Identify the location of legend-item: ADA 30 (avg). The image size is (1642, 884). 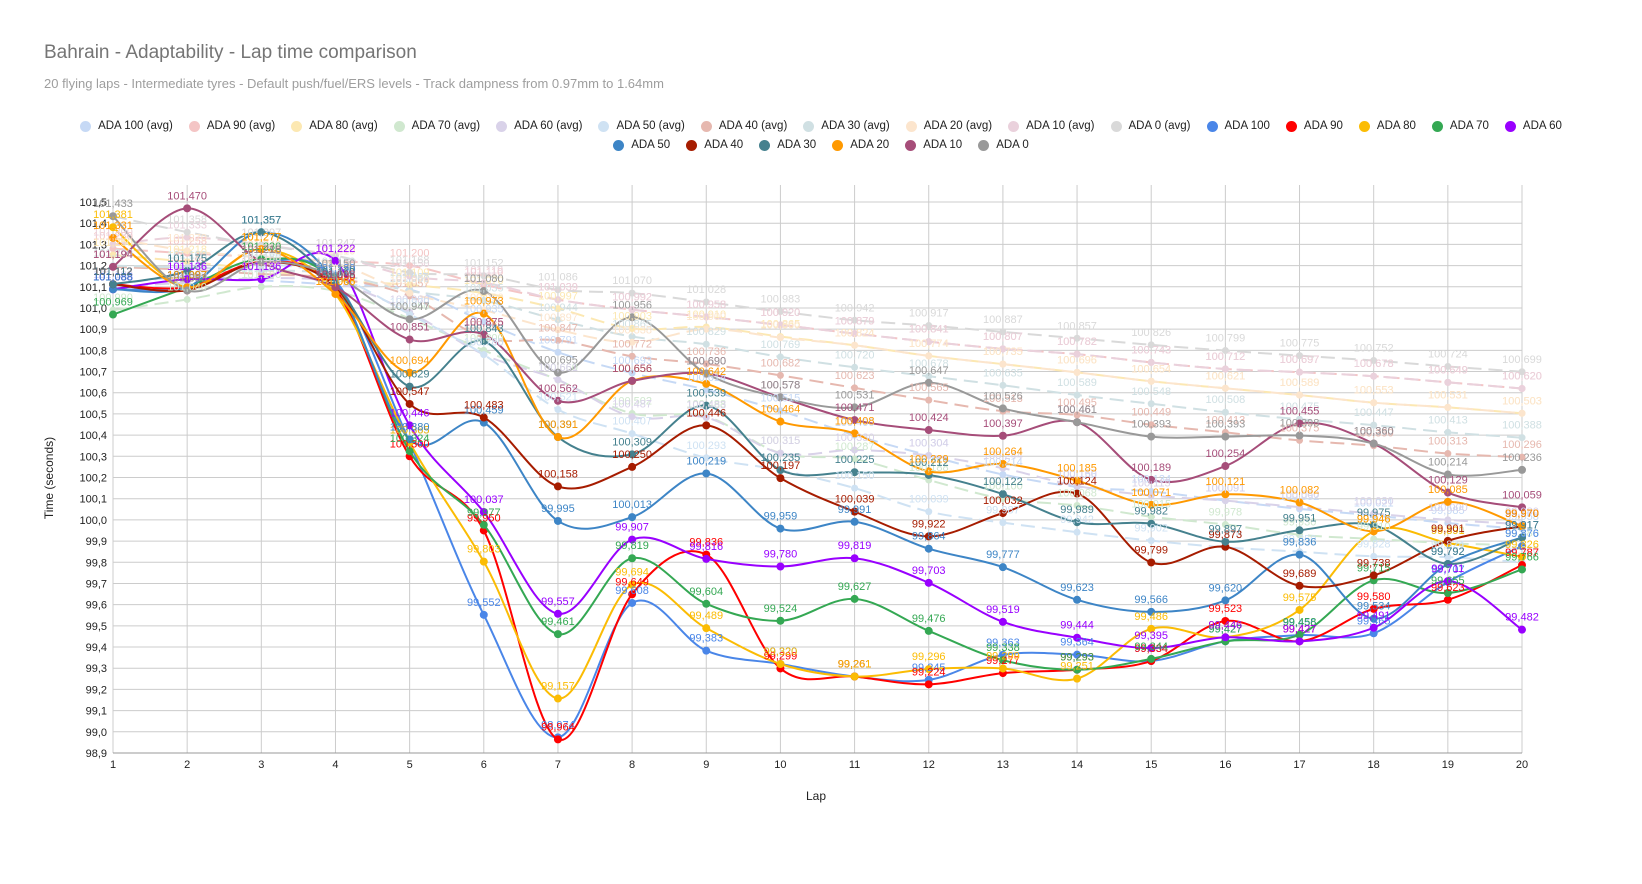
(846, 126).